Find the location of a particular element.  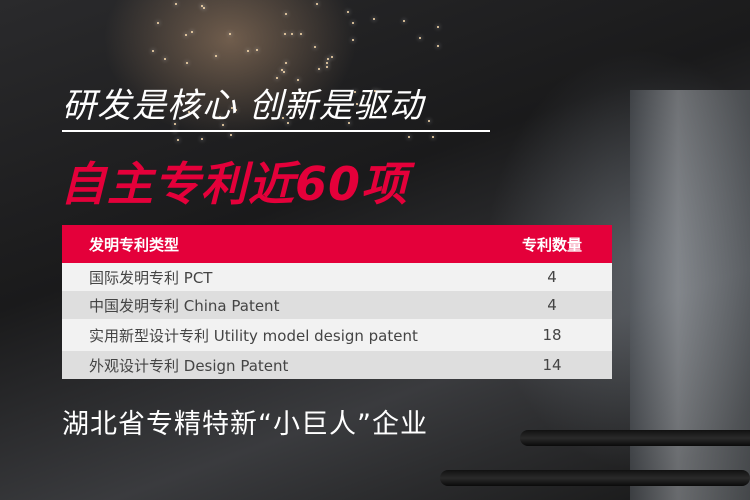

table-row: 实用新型设计专利 Utility model design patent 18 is located at coordinates (337, 335).